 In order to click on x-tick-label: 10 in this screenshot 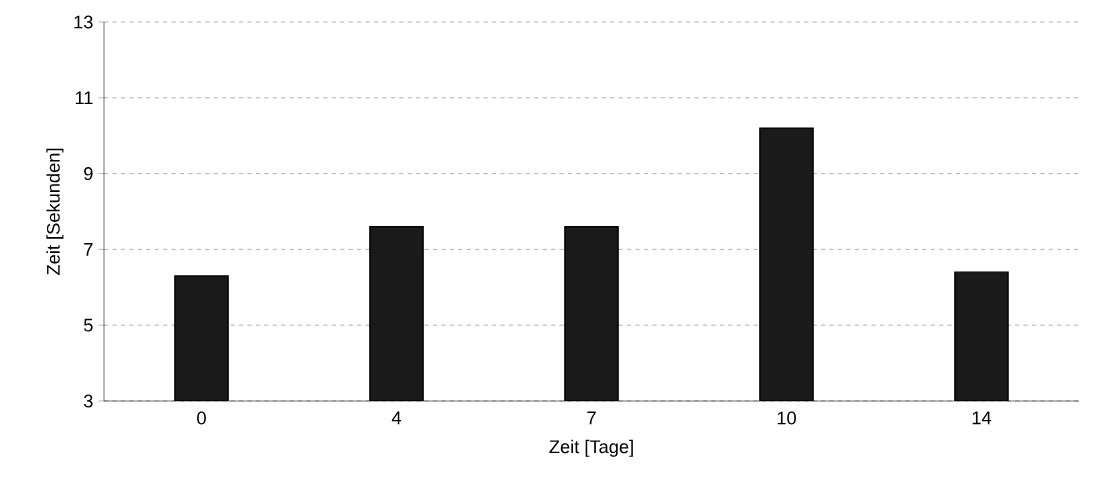, I will do `click(786, 418)`.